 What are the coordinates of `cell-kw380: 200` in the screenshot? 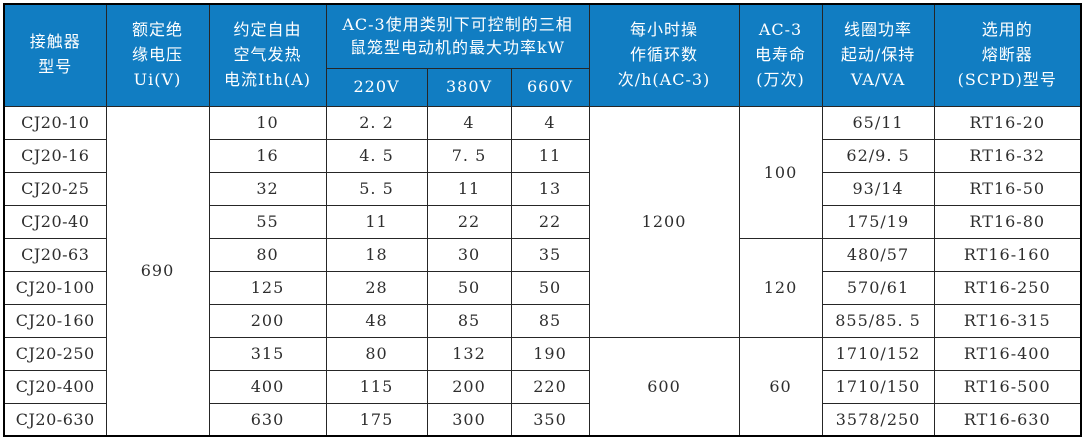 It's located at (469, 386).